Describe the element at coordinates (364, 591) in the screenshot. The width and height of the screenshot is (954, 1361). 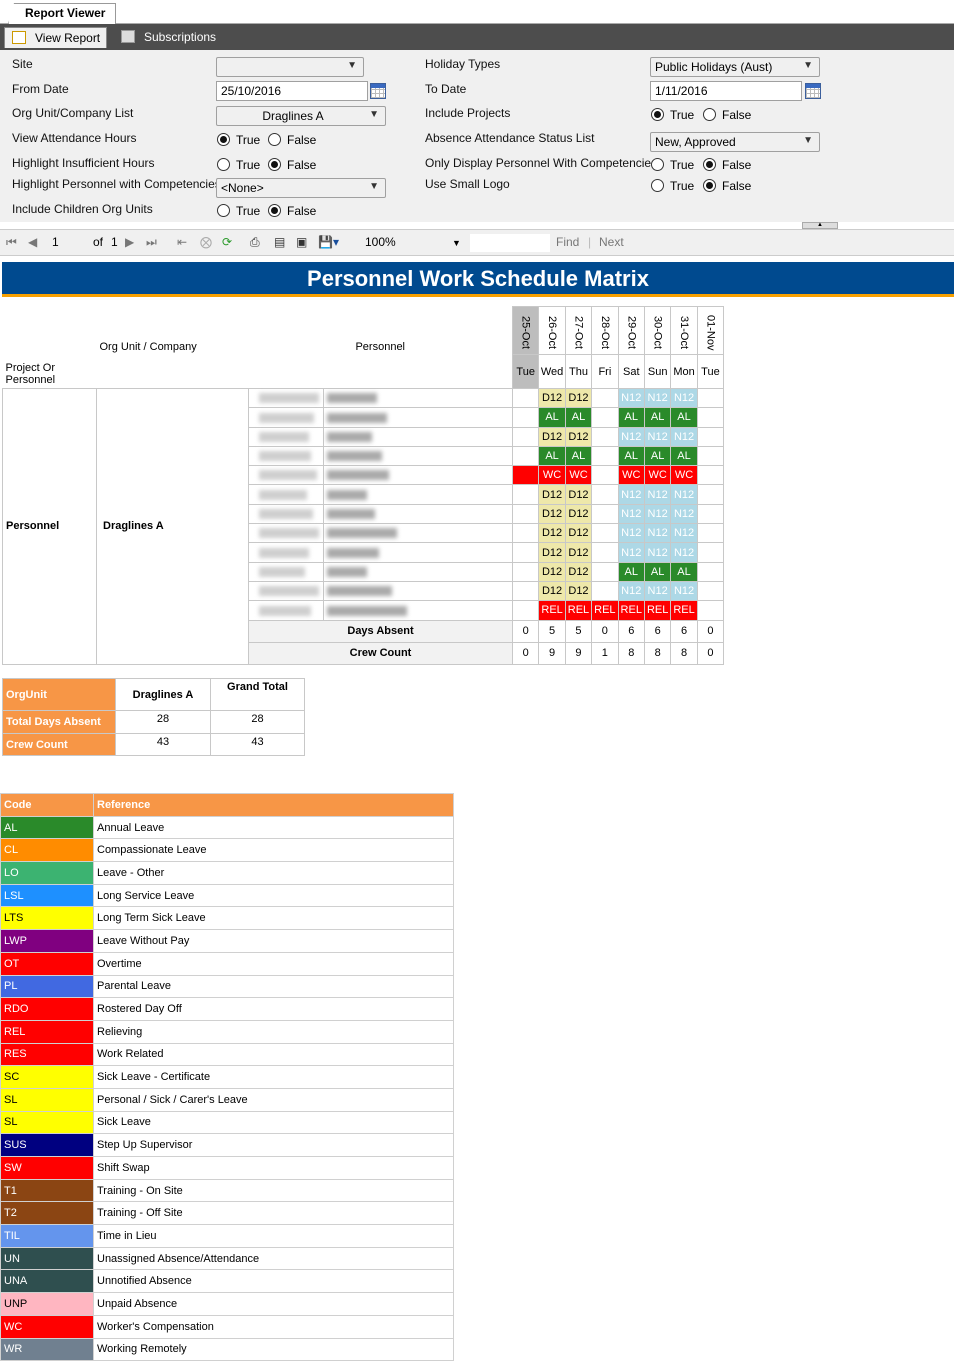
I see `table-row: D12 D12 N12 N12 N12` at that location.